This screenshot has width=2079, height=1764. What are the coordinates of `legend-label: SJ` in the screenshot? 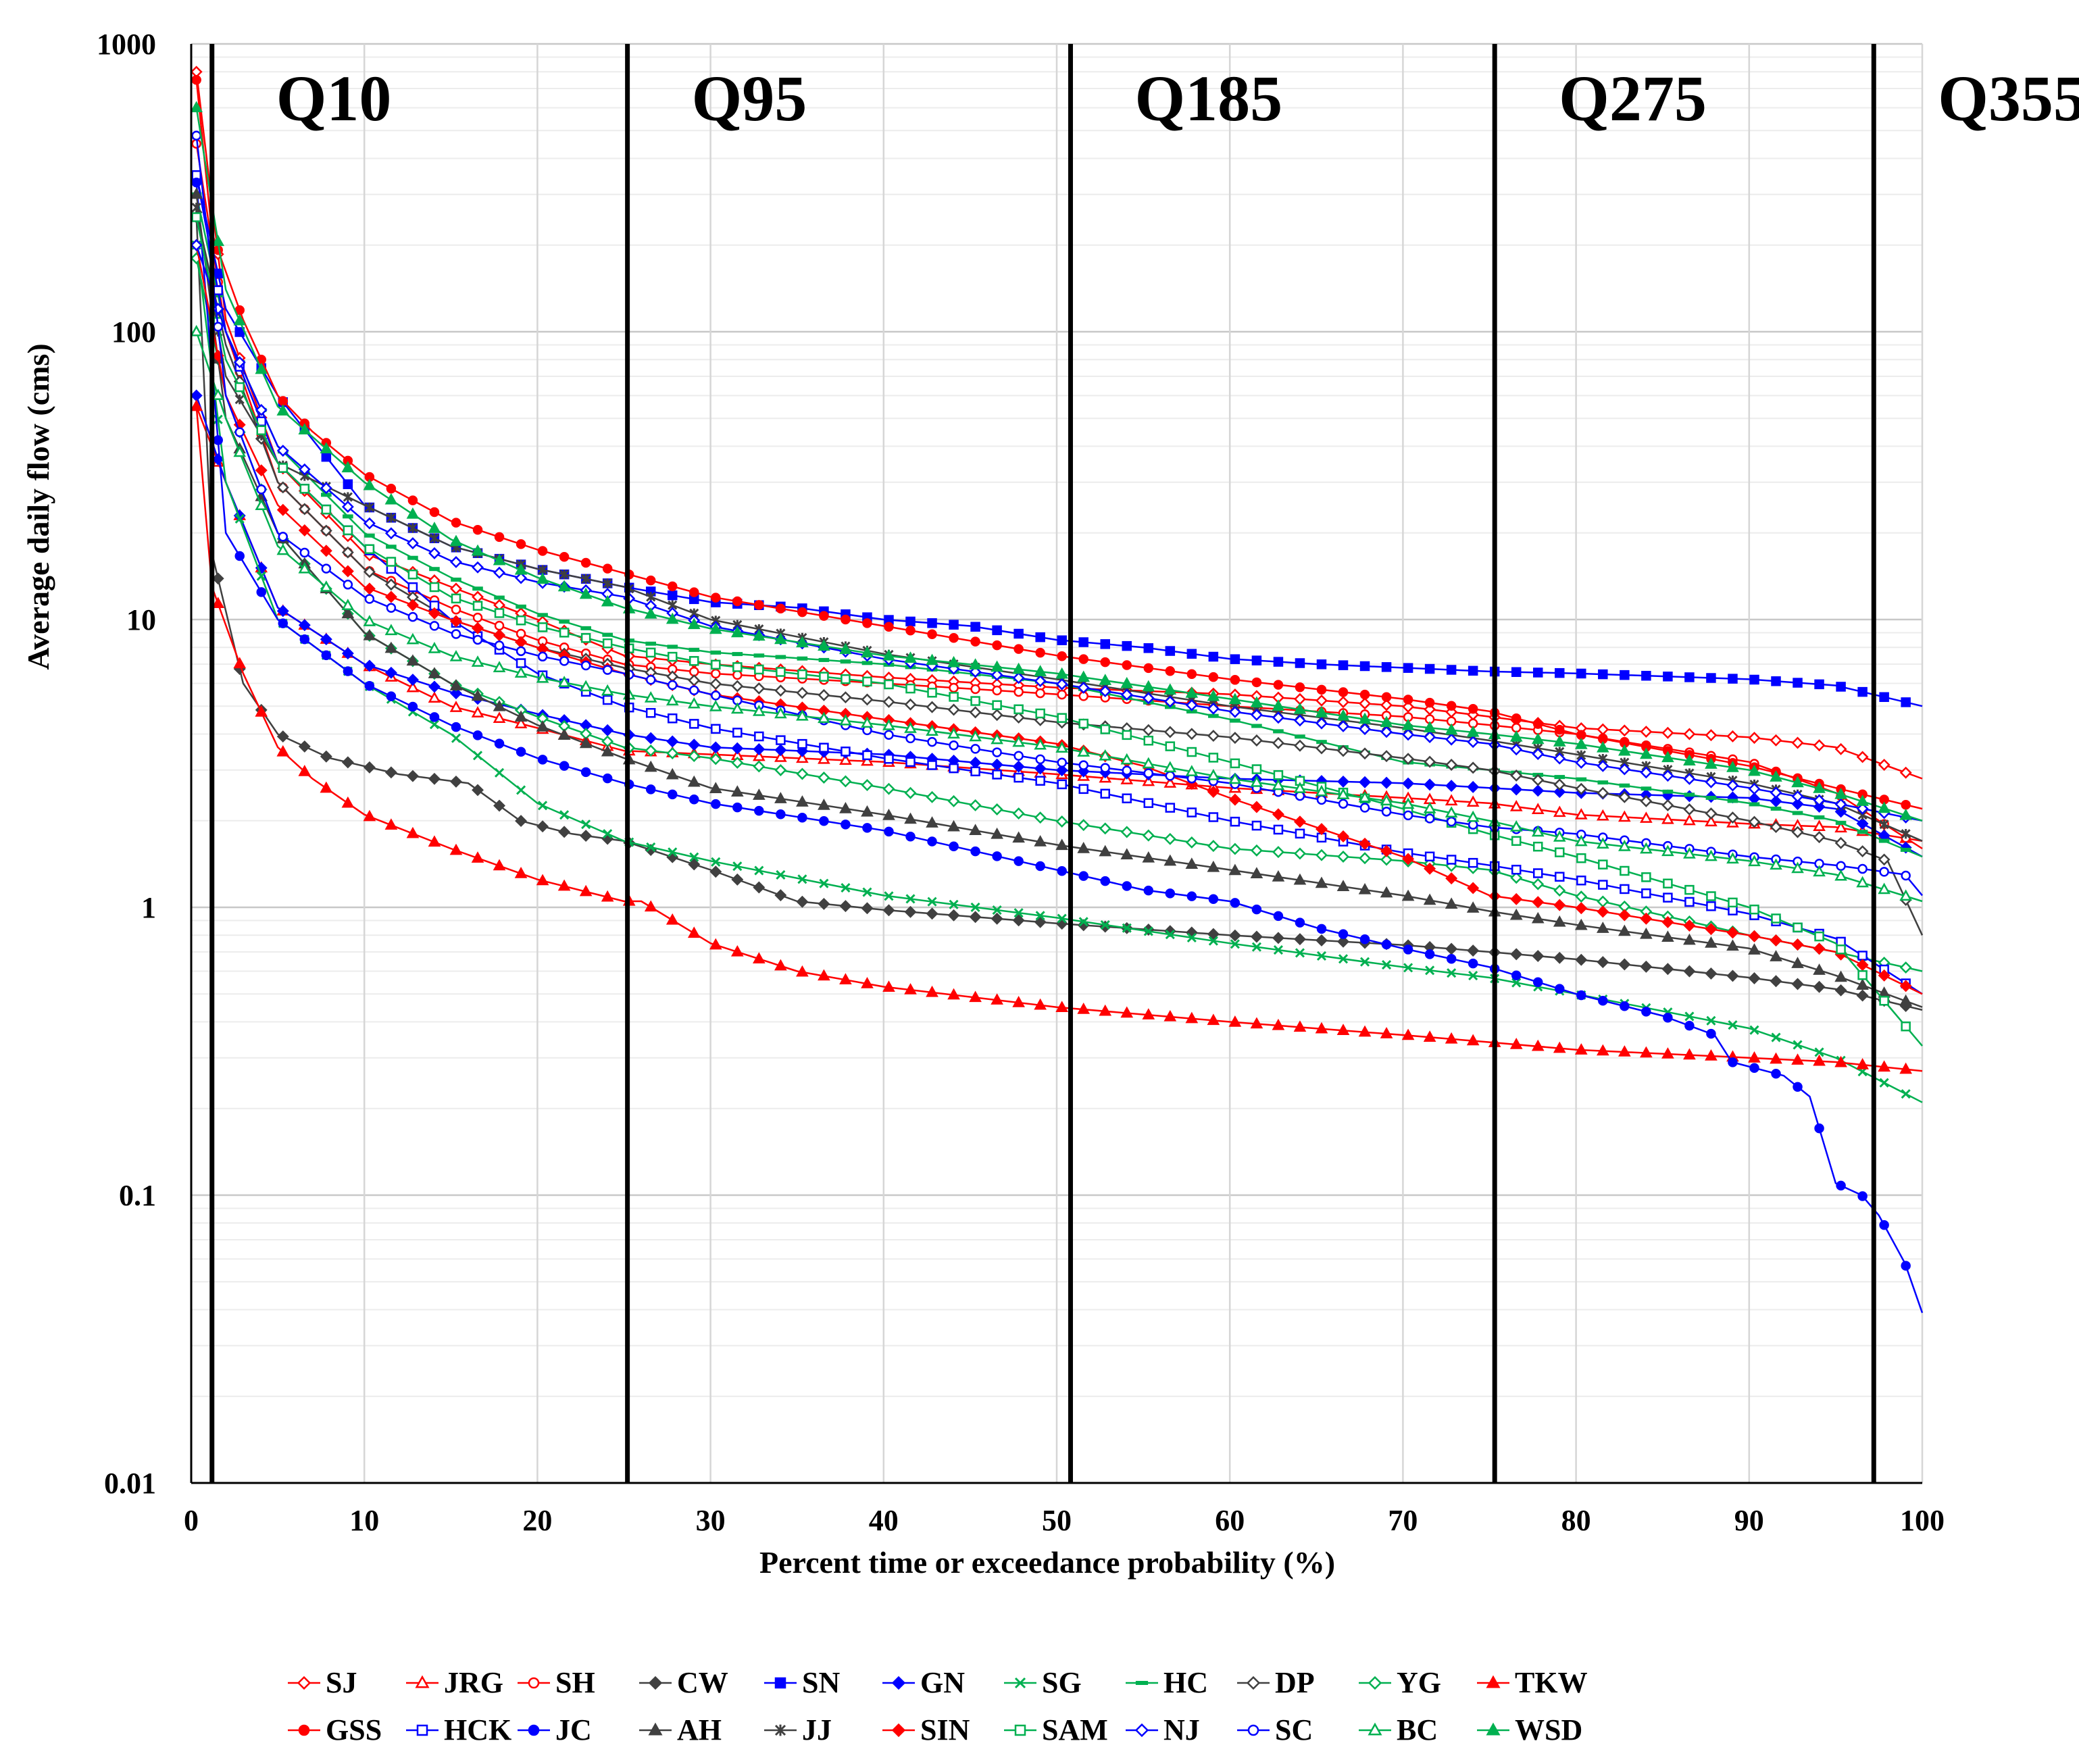 It's located at (341, 1682).